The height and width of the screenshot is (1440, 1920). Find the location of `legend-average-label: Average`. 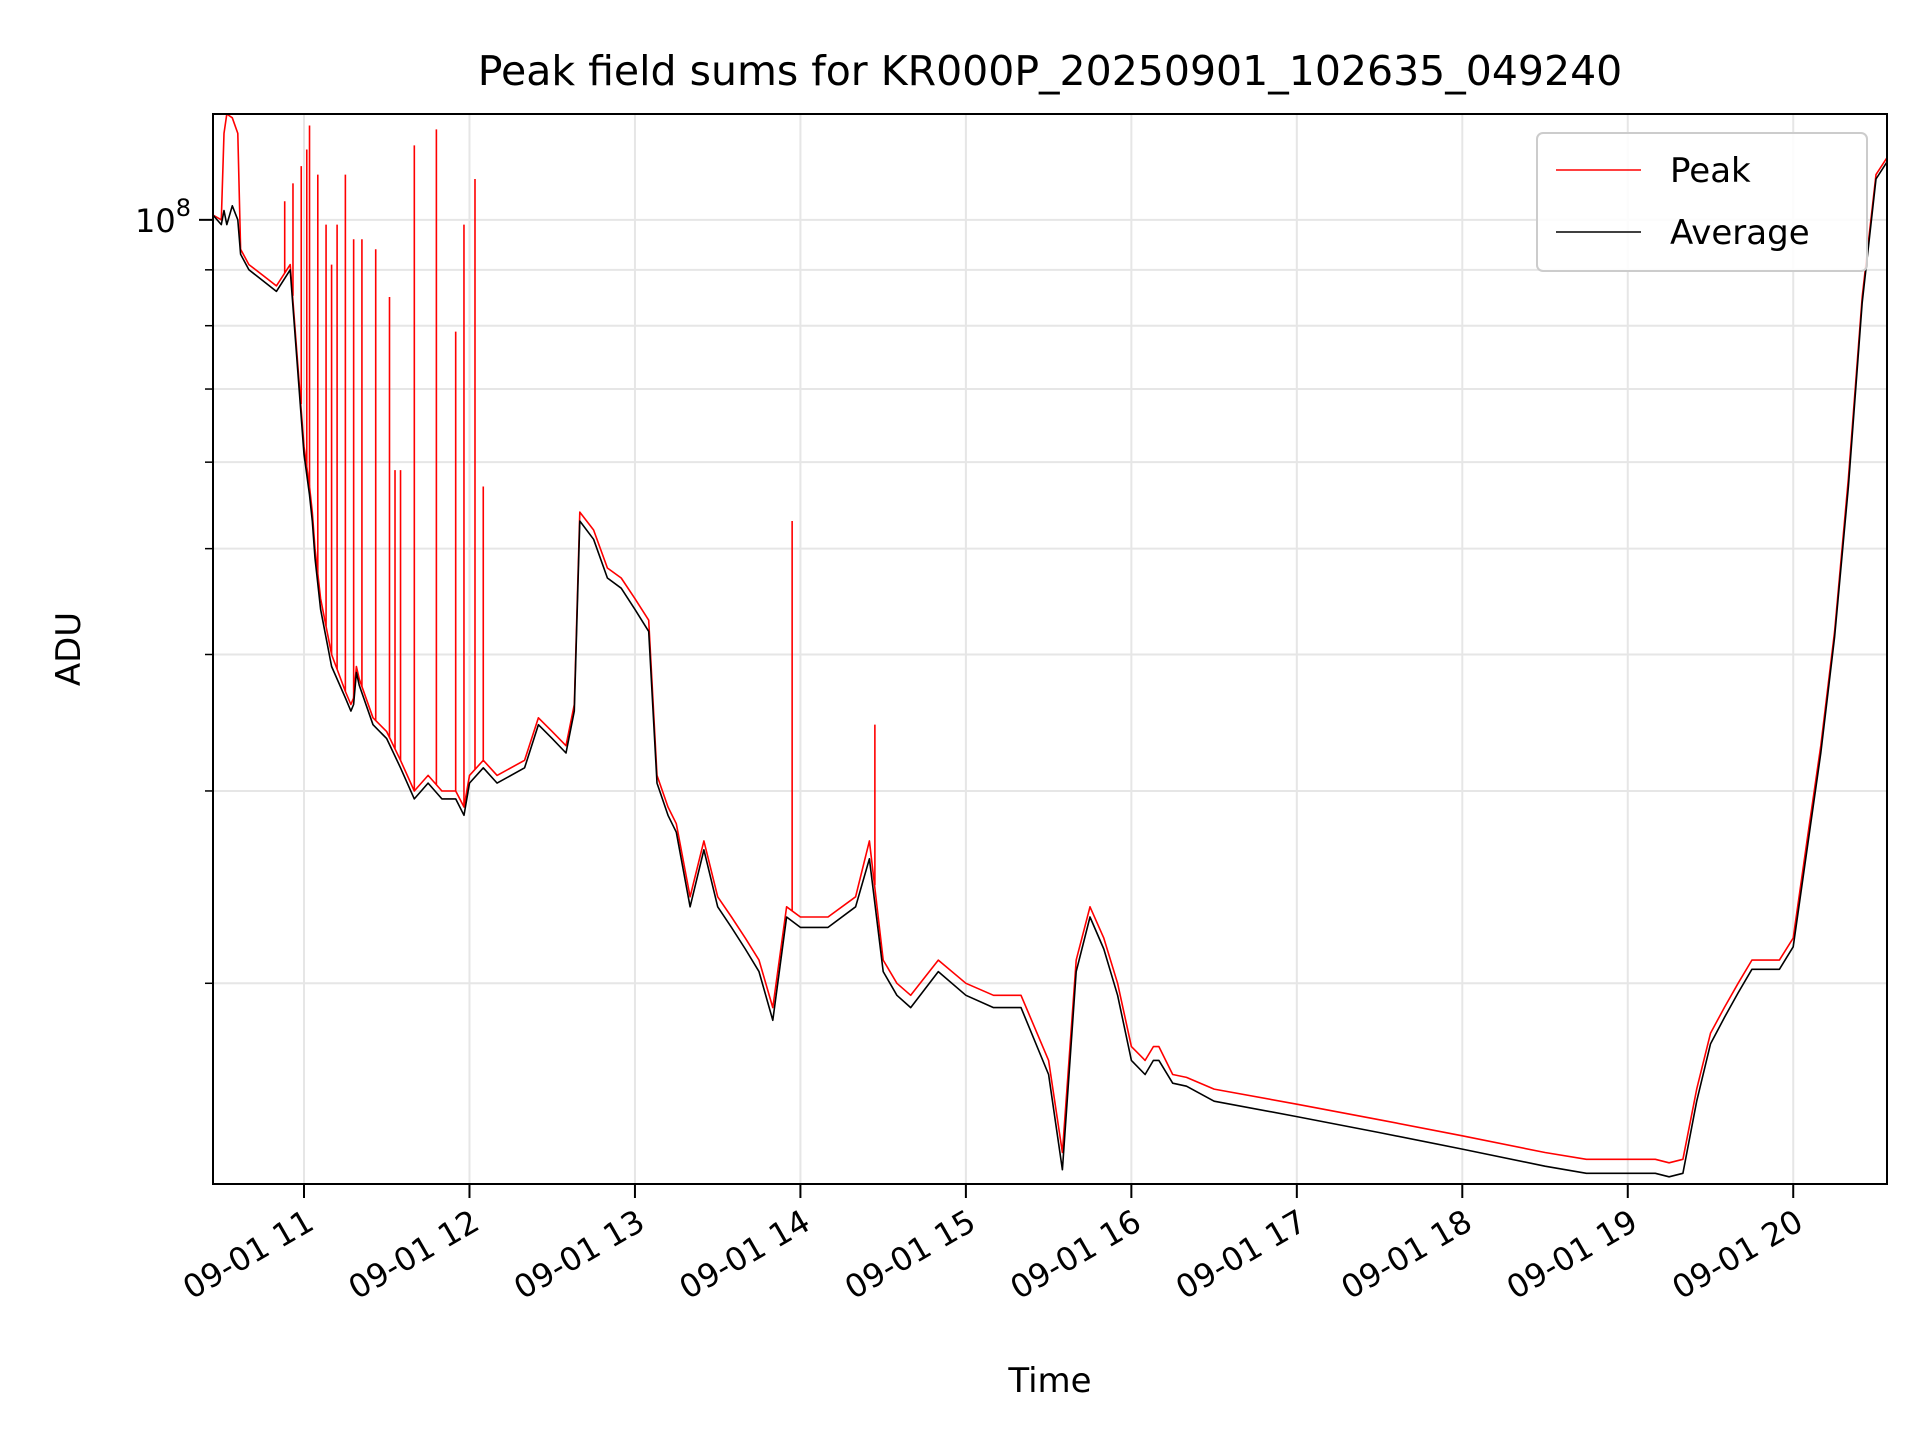

legend-average-label: Average is located at coordinates (1740, 233).